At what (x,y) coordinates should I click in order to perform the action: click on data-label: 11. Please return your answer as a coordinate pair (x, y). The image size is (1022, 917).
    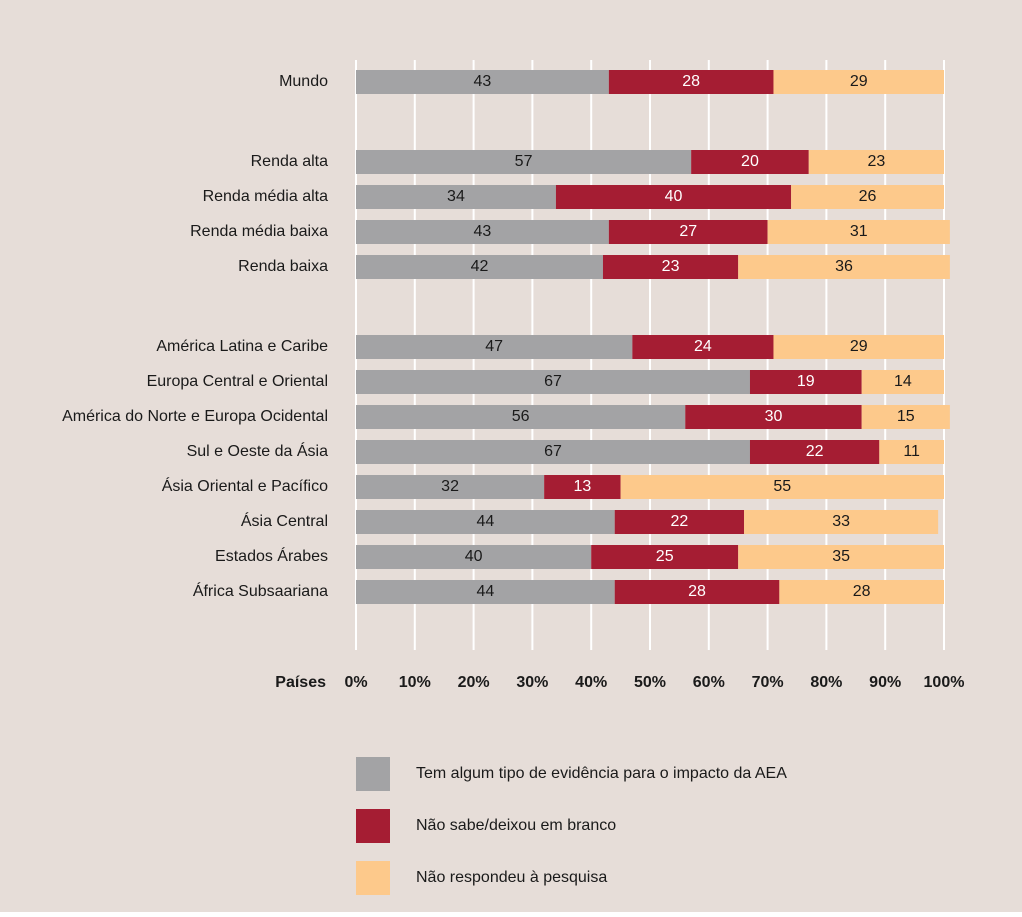
    Looking at the image, I should click on (911, 451).